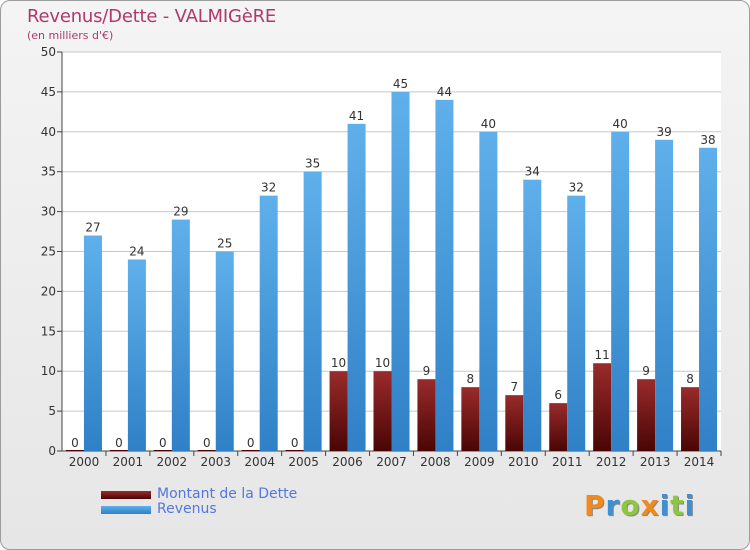  What do you see at coordinates (52, 411) in the screenshot?
I see `y-tick-label: 5` at bounding box center [52, 411].